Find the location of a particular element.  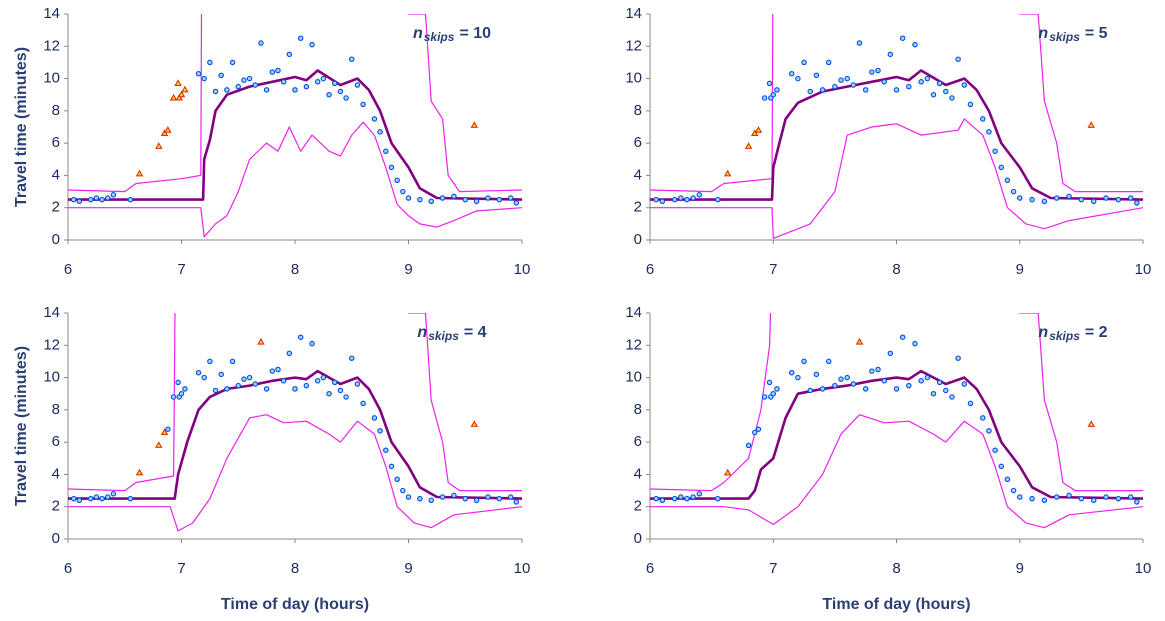

annotation: nskips = 5 is located at coordinates (1072, 34).